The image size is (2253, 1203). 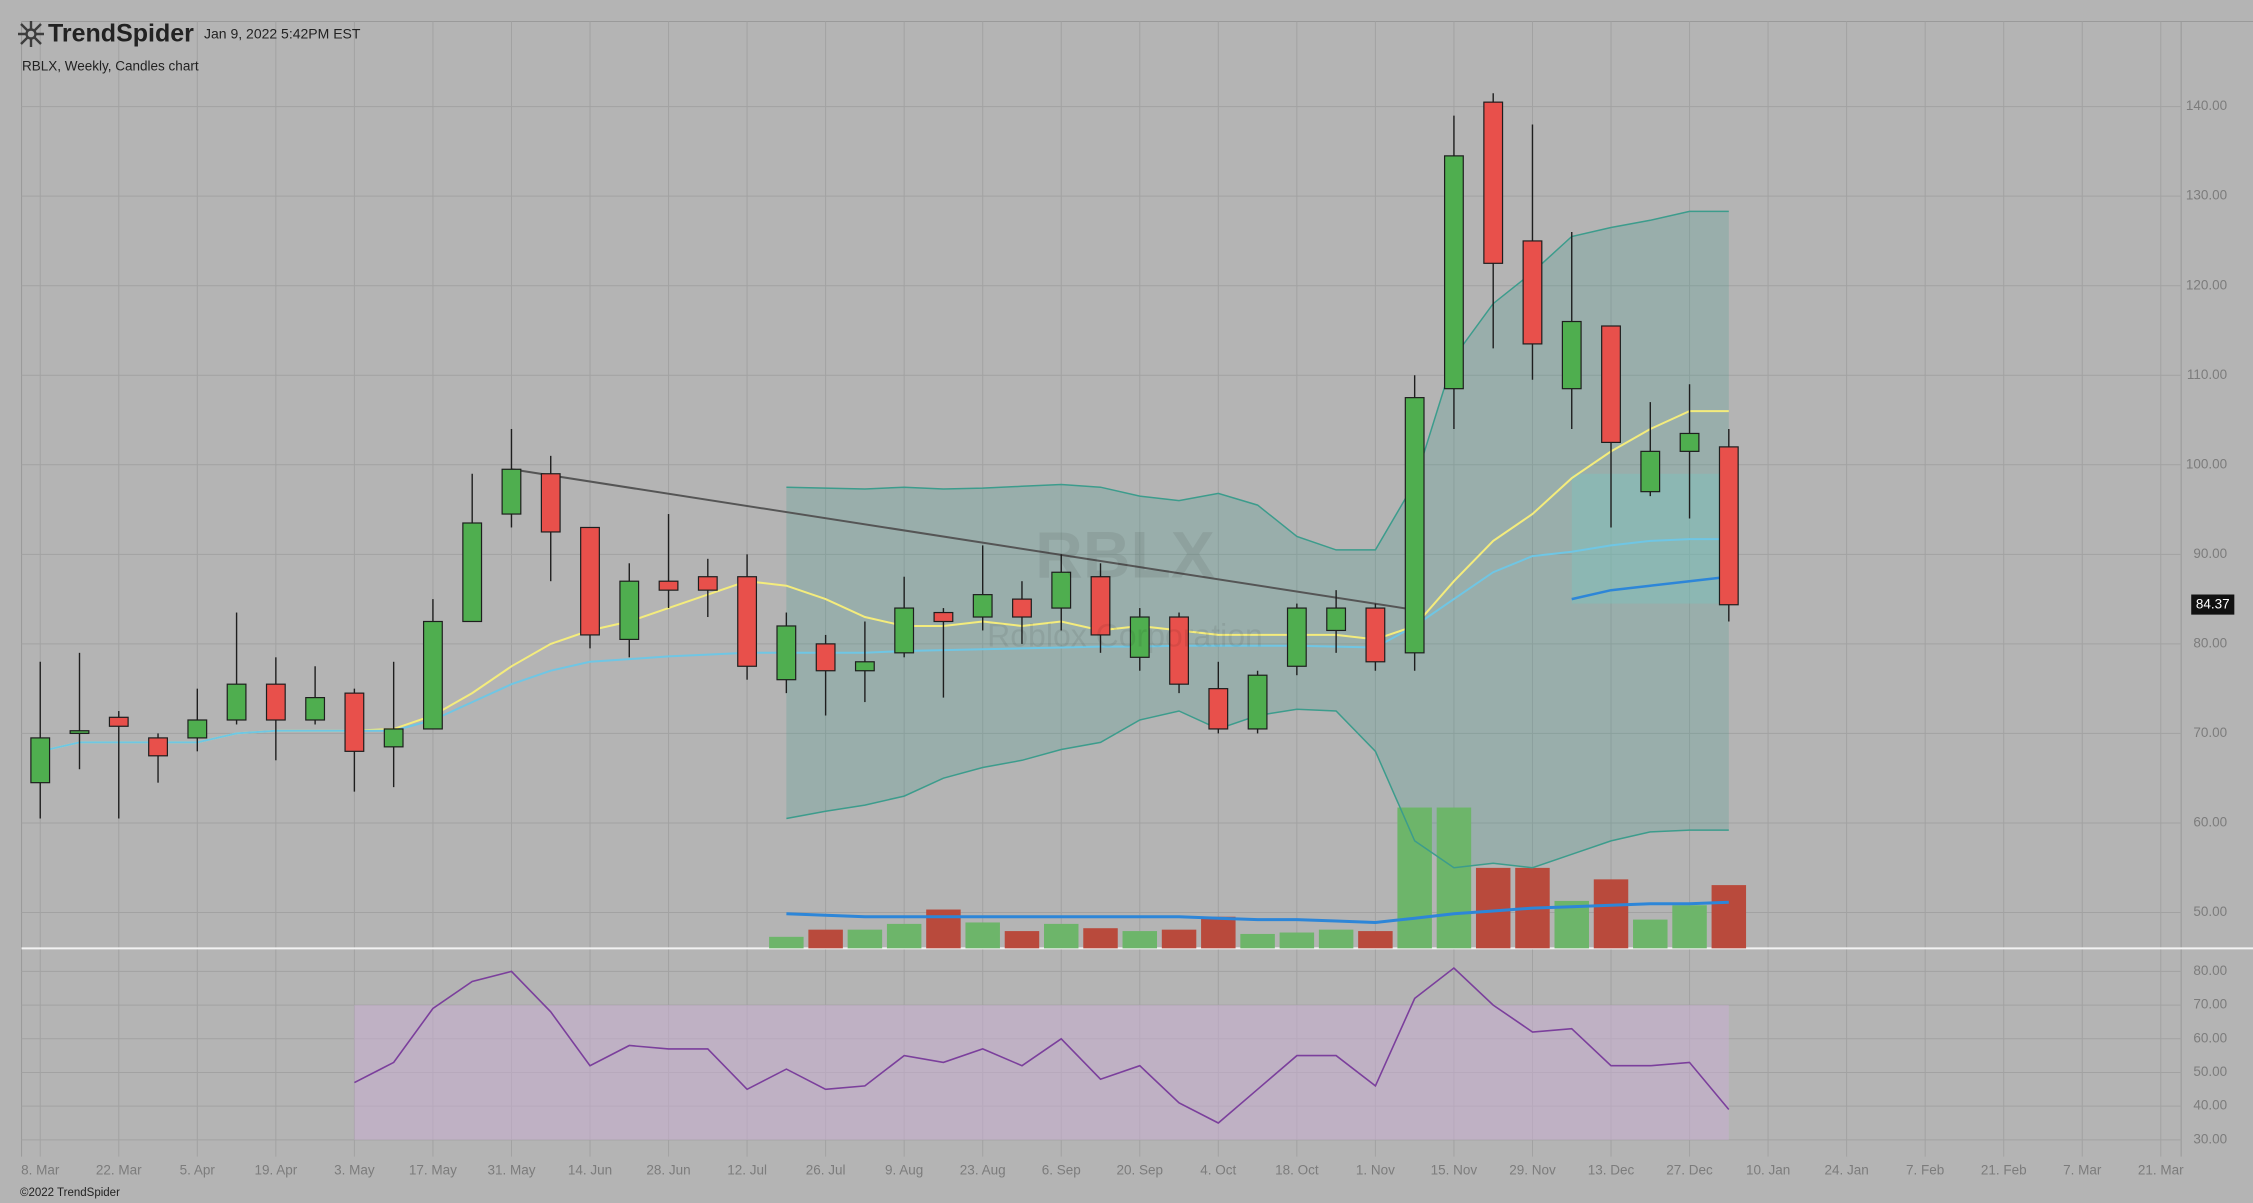 I want to click on price-tag: 84.37, so click(x=2213, y=603).